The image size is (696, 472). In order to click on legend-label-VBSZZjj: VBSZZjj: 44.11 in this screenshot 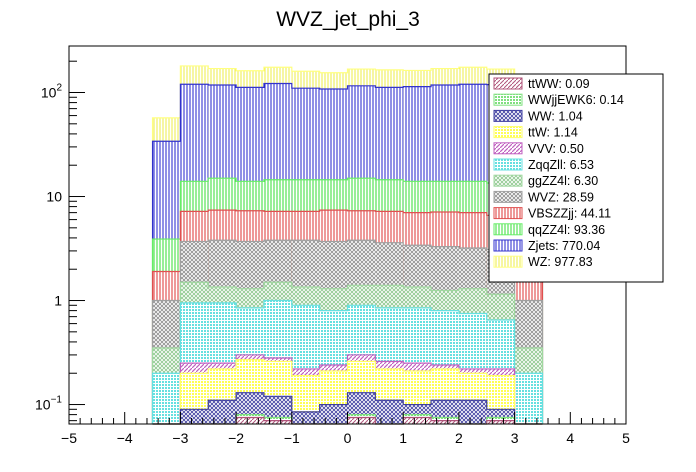, I will do `click(569, 214)`.